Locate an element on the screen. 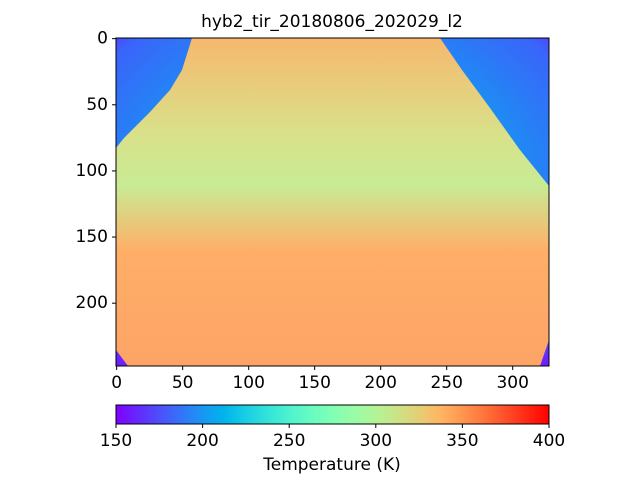  colorbar is located at coordinates (332, 414).